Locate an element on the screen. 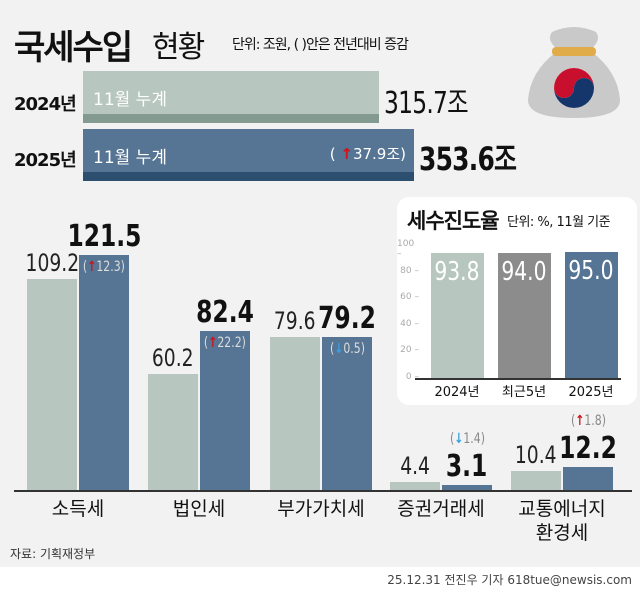  value-label-2025: 3.1 is located at coordinates (467, 466).